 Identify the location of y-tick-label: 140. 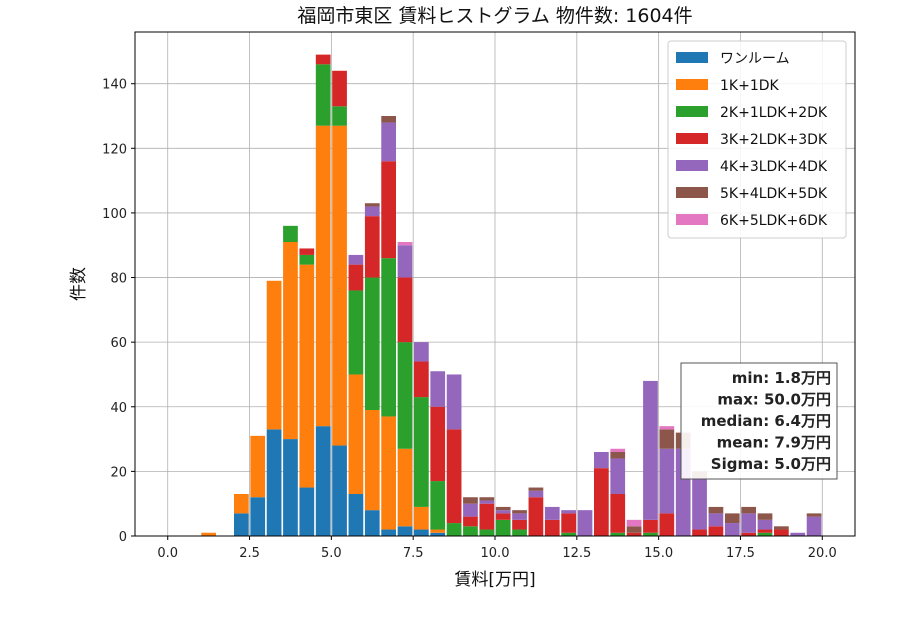
(114, 85).